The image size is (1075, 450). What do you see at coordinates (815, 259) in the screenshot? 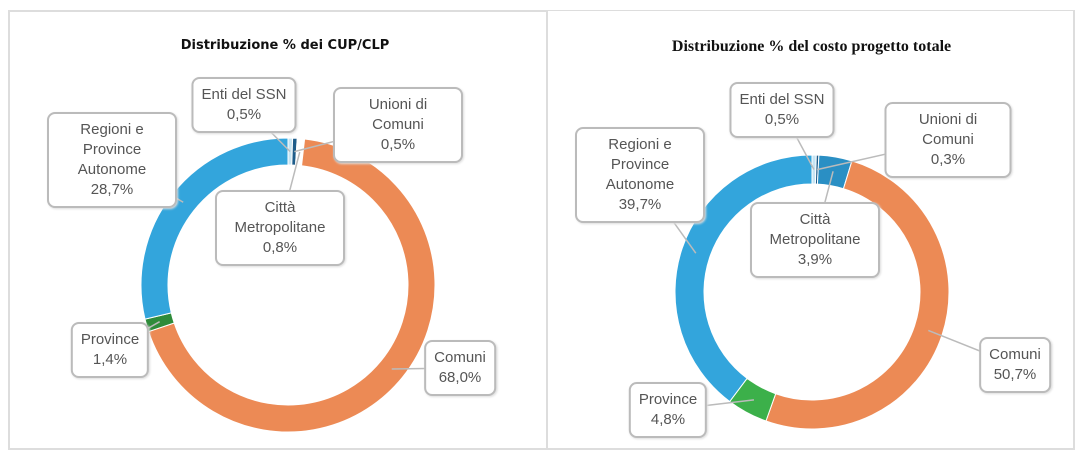
I see `label-value: 3,9%` at bounding box center [815, 259].